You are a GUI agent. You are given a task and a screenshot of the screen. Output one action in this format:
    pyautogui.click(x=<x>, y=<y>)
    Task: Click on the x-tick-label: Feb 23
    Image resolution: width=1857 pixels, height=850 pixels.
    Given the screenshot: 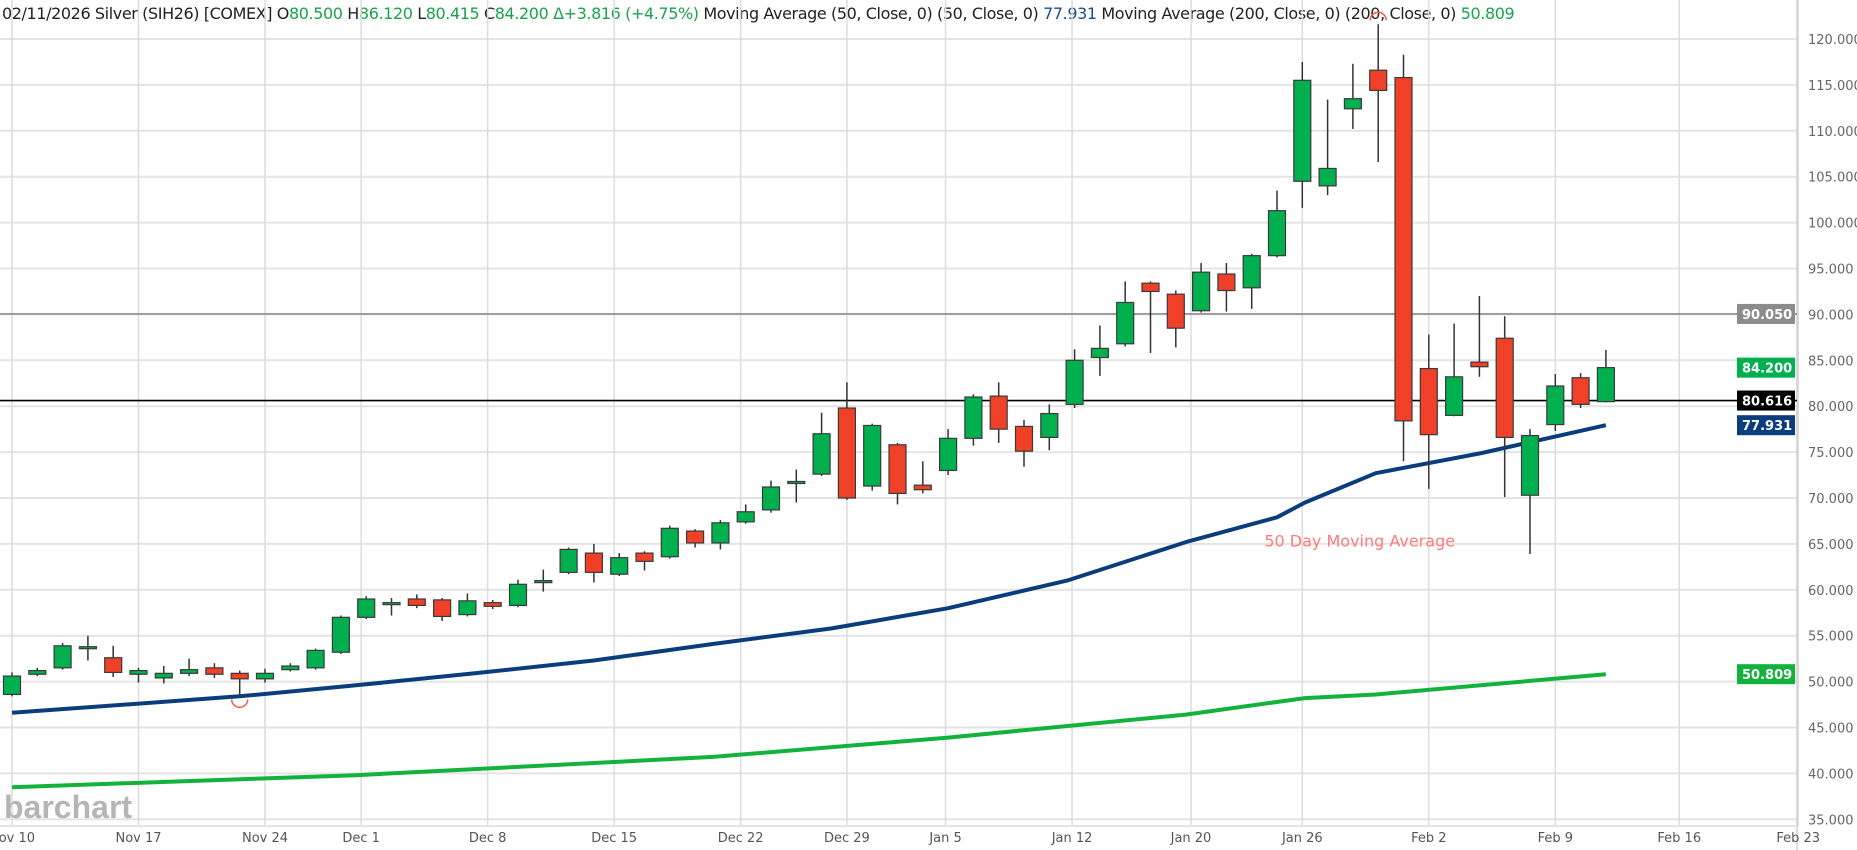 What is the action you would take?
    pyautogui.click(x=1798, y=838)
    